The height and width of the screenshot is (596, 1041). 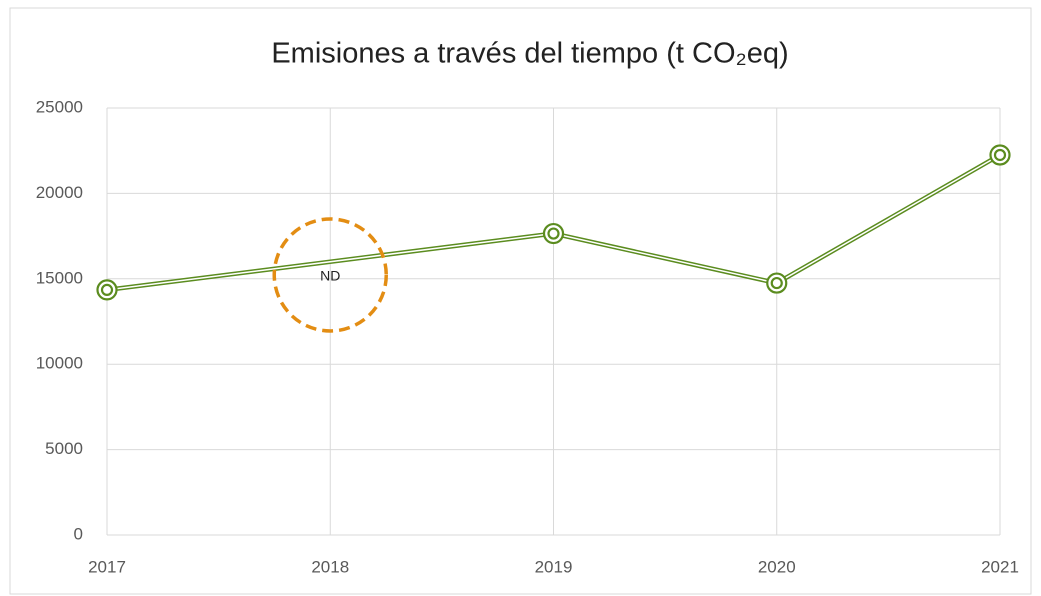 What do you see at coordinates (59, 363) in the screenshot?
I see `y-tick-label: 10000` at bounding box center [59, 363].